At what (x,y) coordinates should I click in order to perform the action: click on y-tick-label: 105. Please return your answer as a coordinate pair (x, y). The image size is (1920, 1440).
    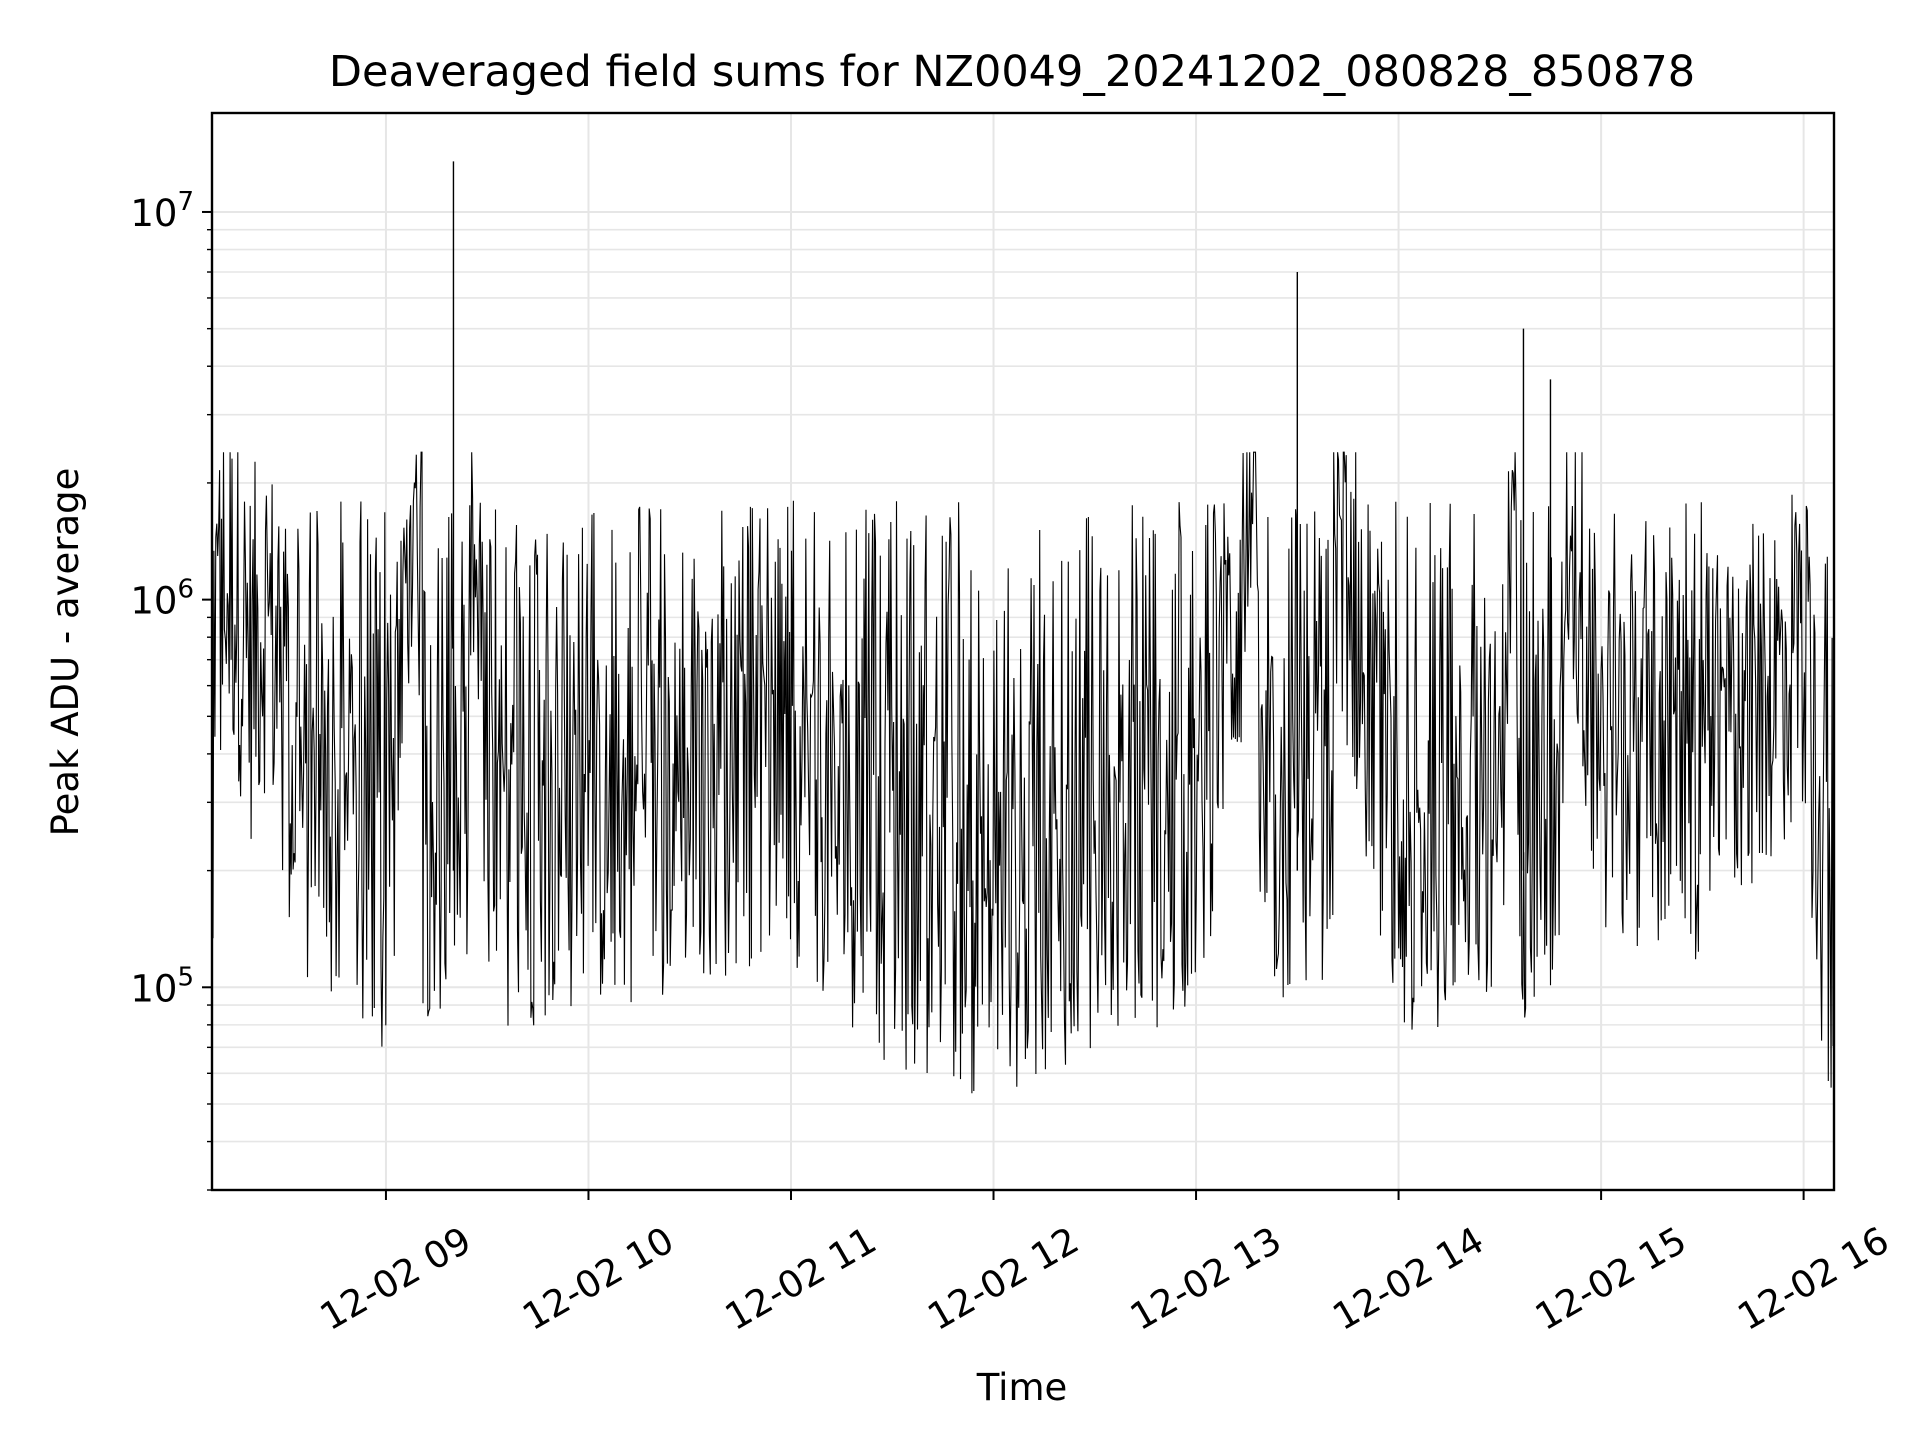
    Looking at the image, I should click on (162, 986).